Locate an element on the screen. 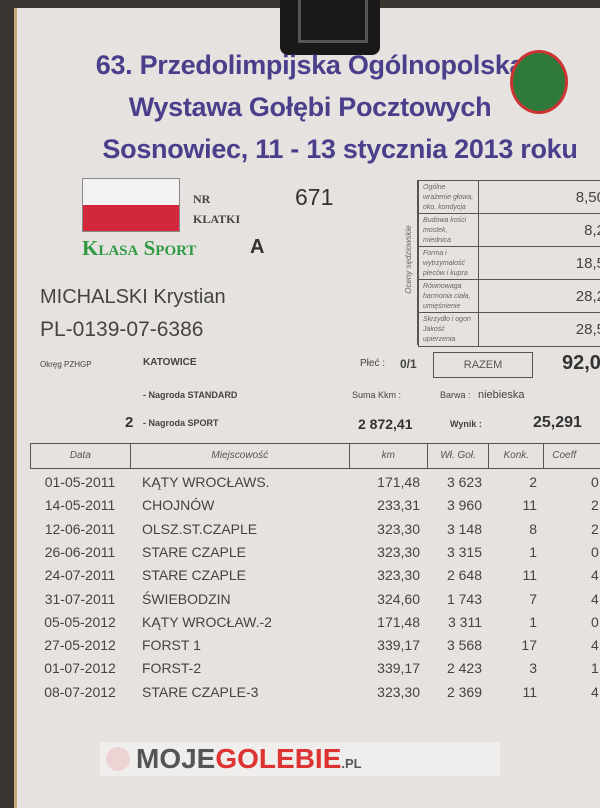 Image resolution: width=600 pixels, height=808 pixels. score: 28,2 is located at coordinates (587, 296).